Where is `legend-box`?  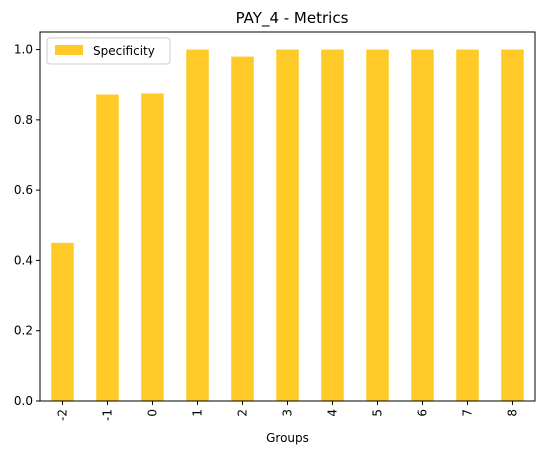
legend-box is located at coordinates (108, 51).